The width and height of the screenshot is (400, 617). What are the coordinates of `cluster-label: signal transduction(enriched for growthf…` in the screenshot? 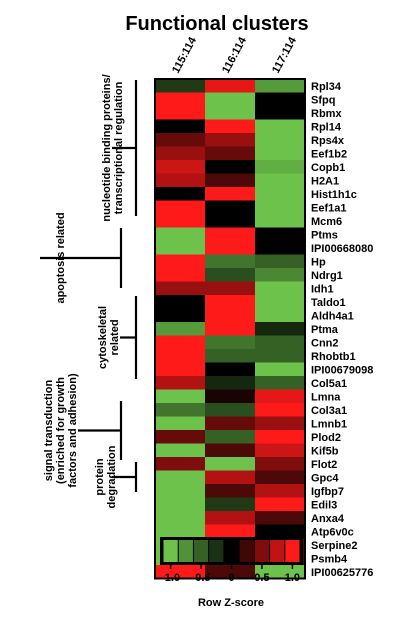 It's located at (61, 430).